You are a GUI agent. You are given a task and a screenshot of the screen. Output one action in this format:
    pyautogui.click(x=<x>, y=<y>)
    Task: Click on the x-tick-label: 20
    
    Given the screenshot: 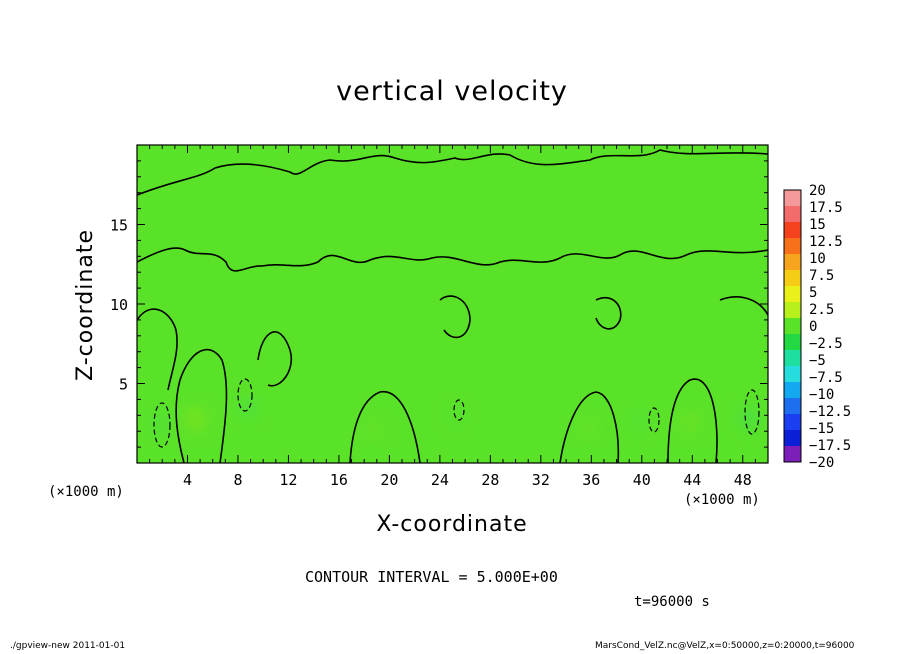 What is the action you would take?
    pyautogui.click(x=389, y=480)
    